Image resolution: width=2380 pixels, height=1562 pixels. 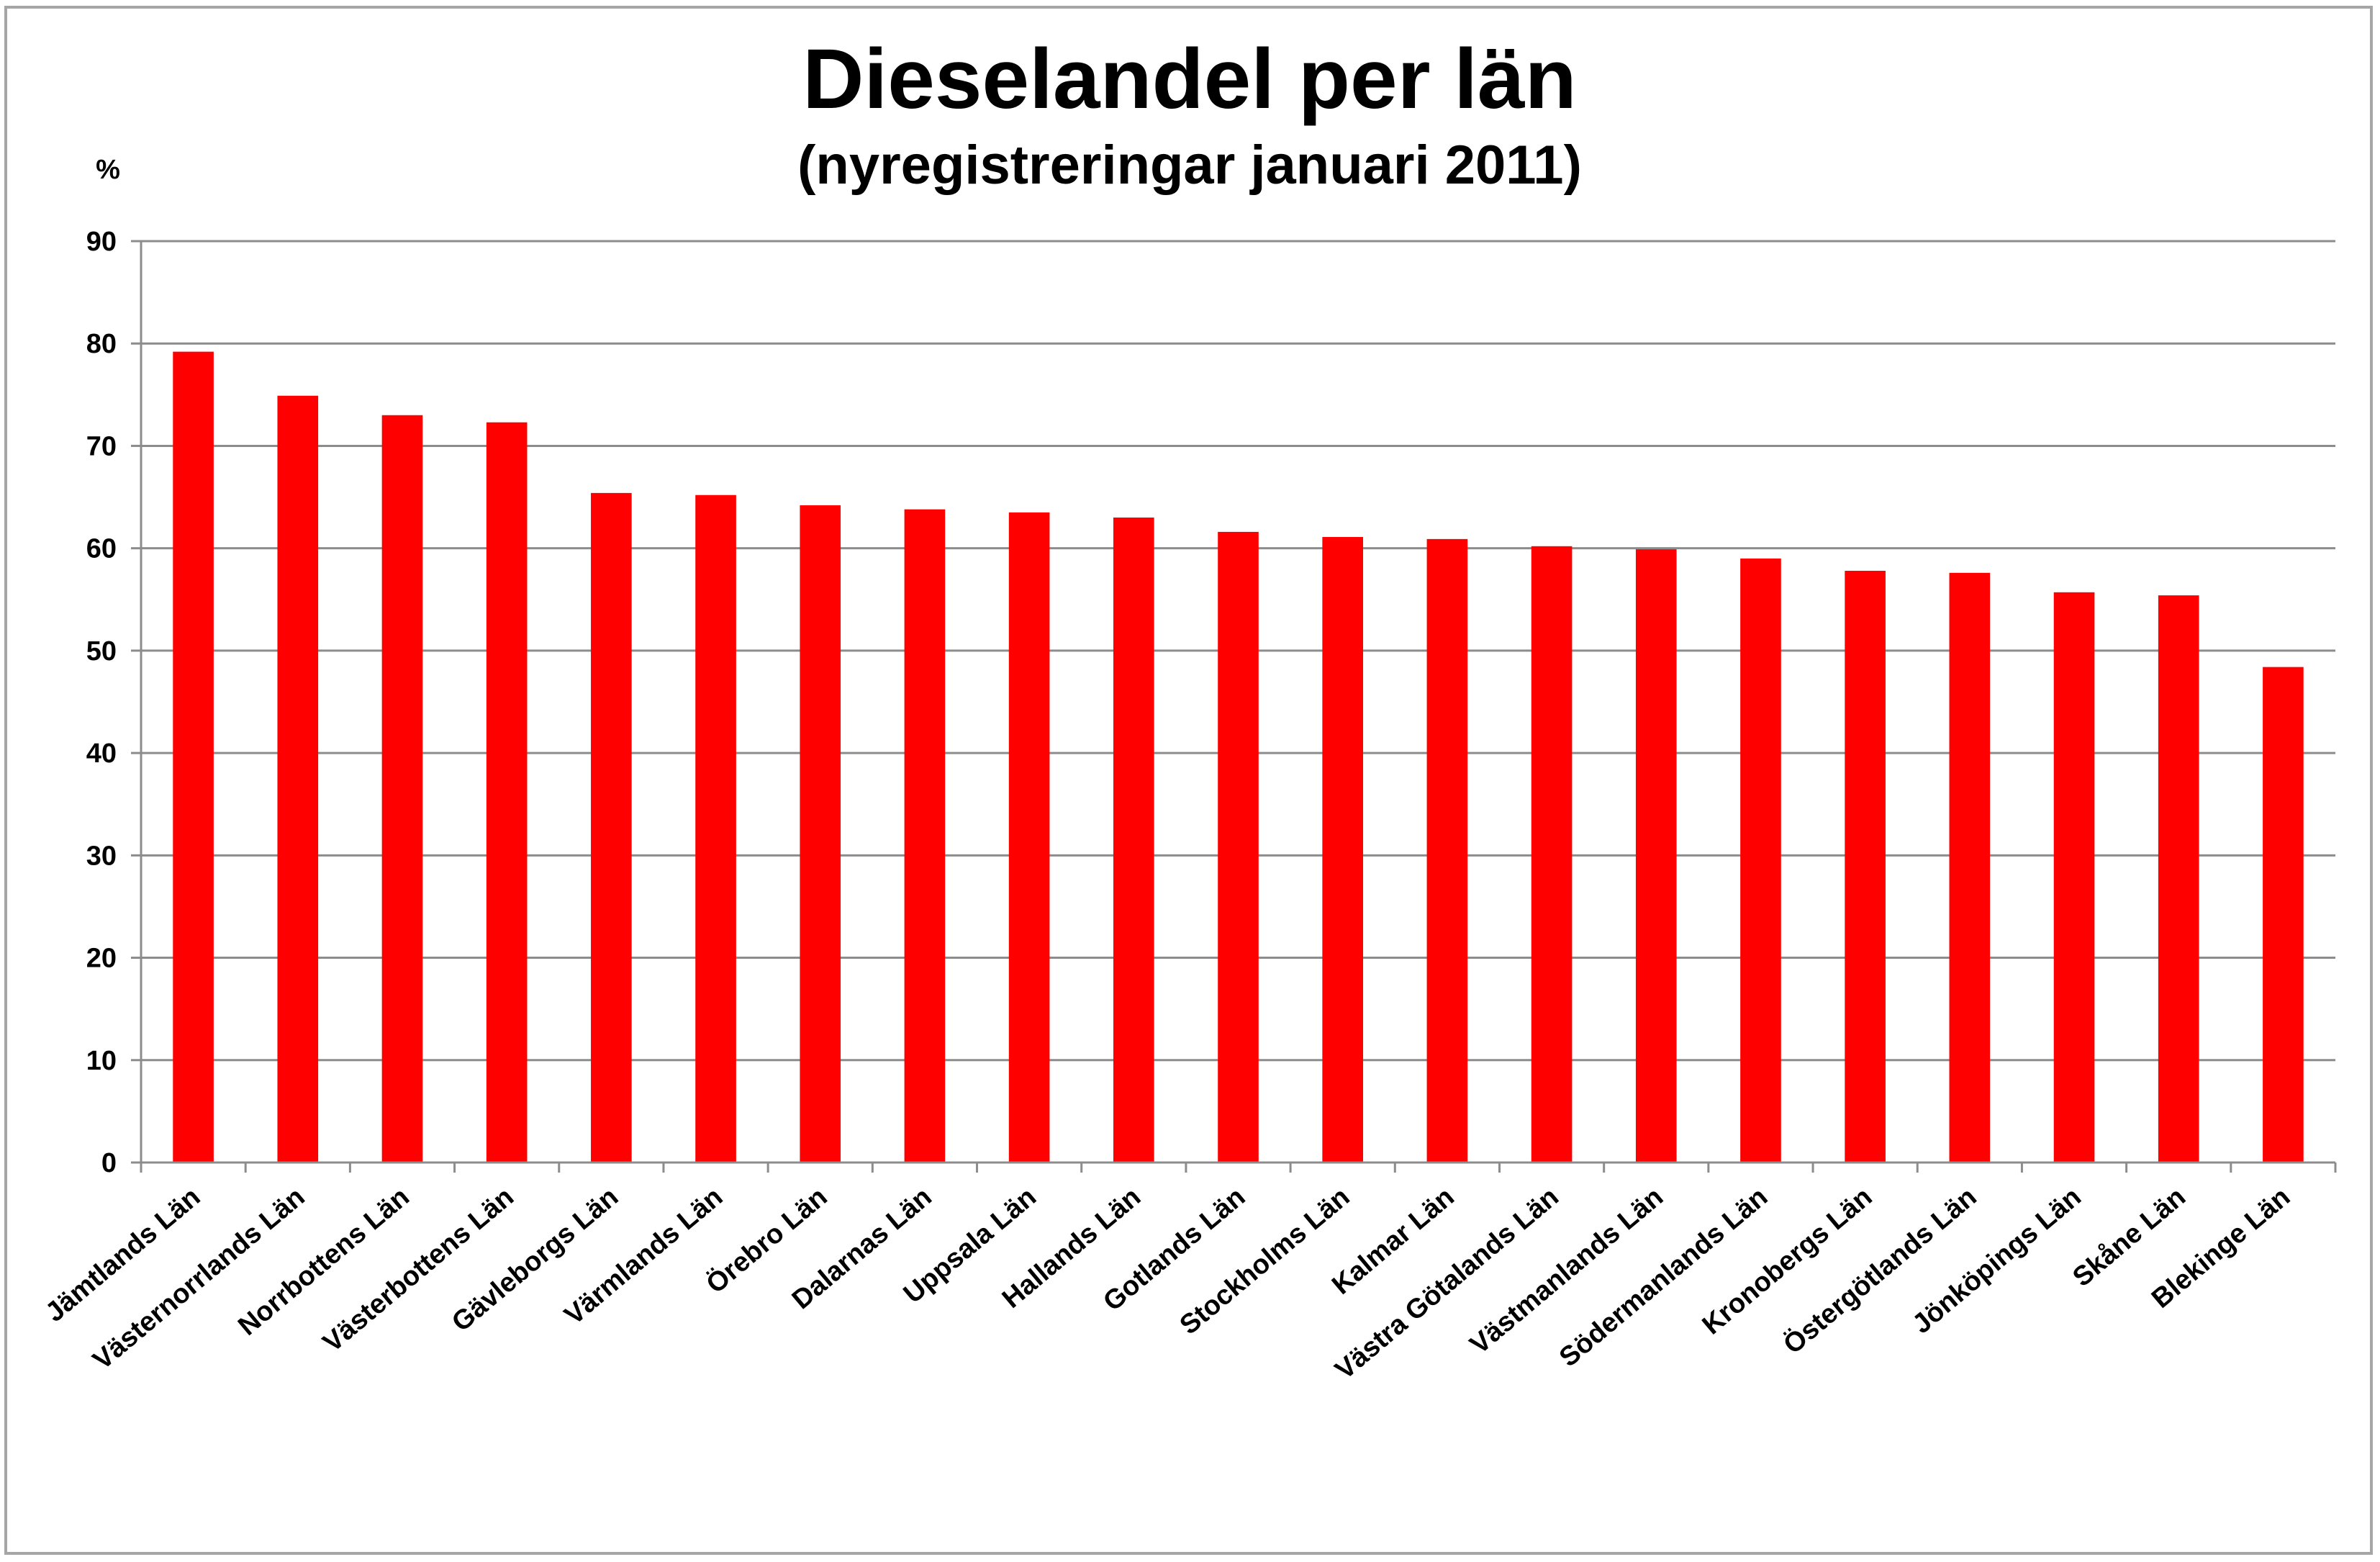 I want to click on x-tick-label: Kronobergs Län, so click(x=1788, y=1261).